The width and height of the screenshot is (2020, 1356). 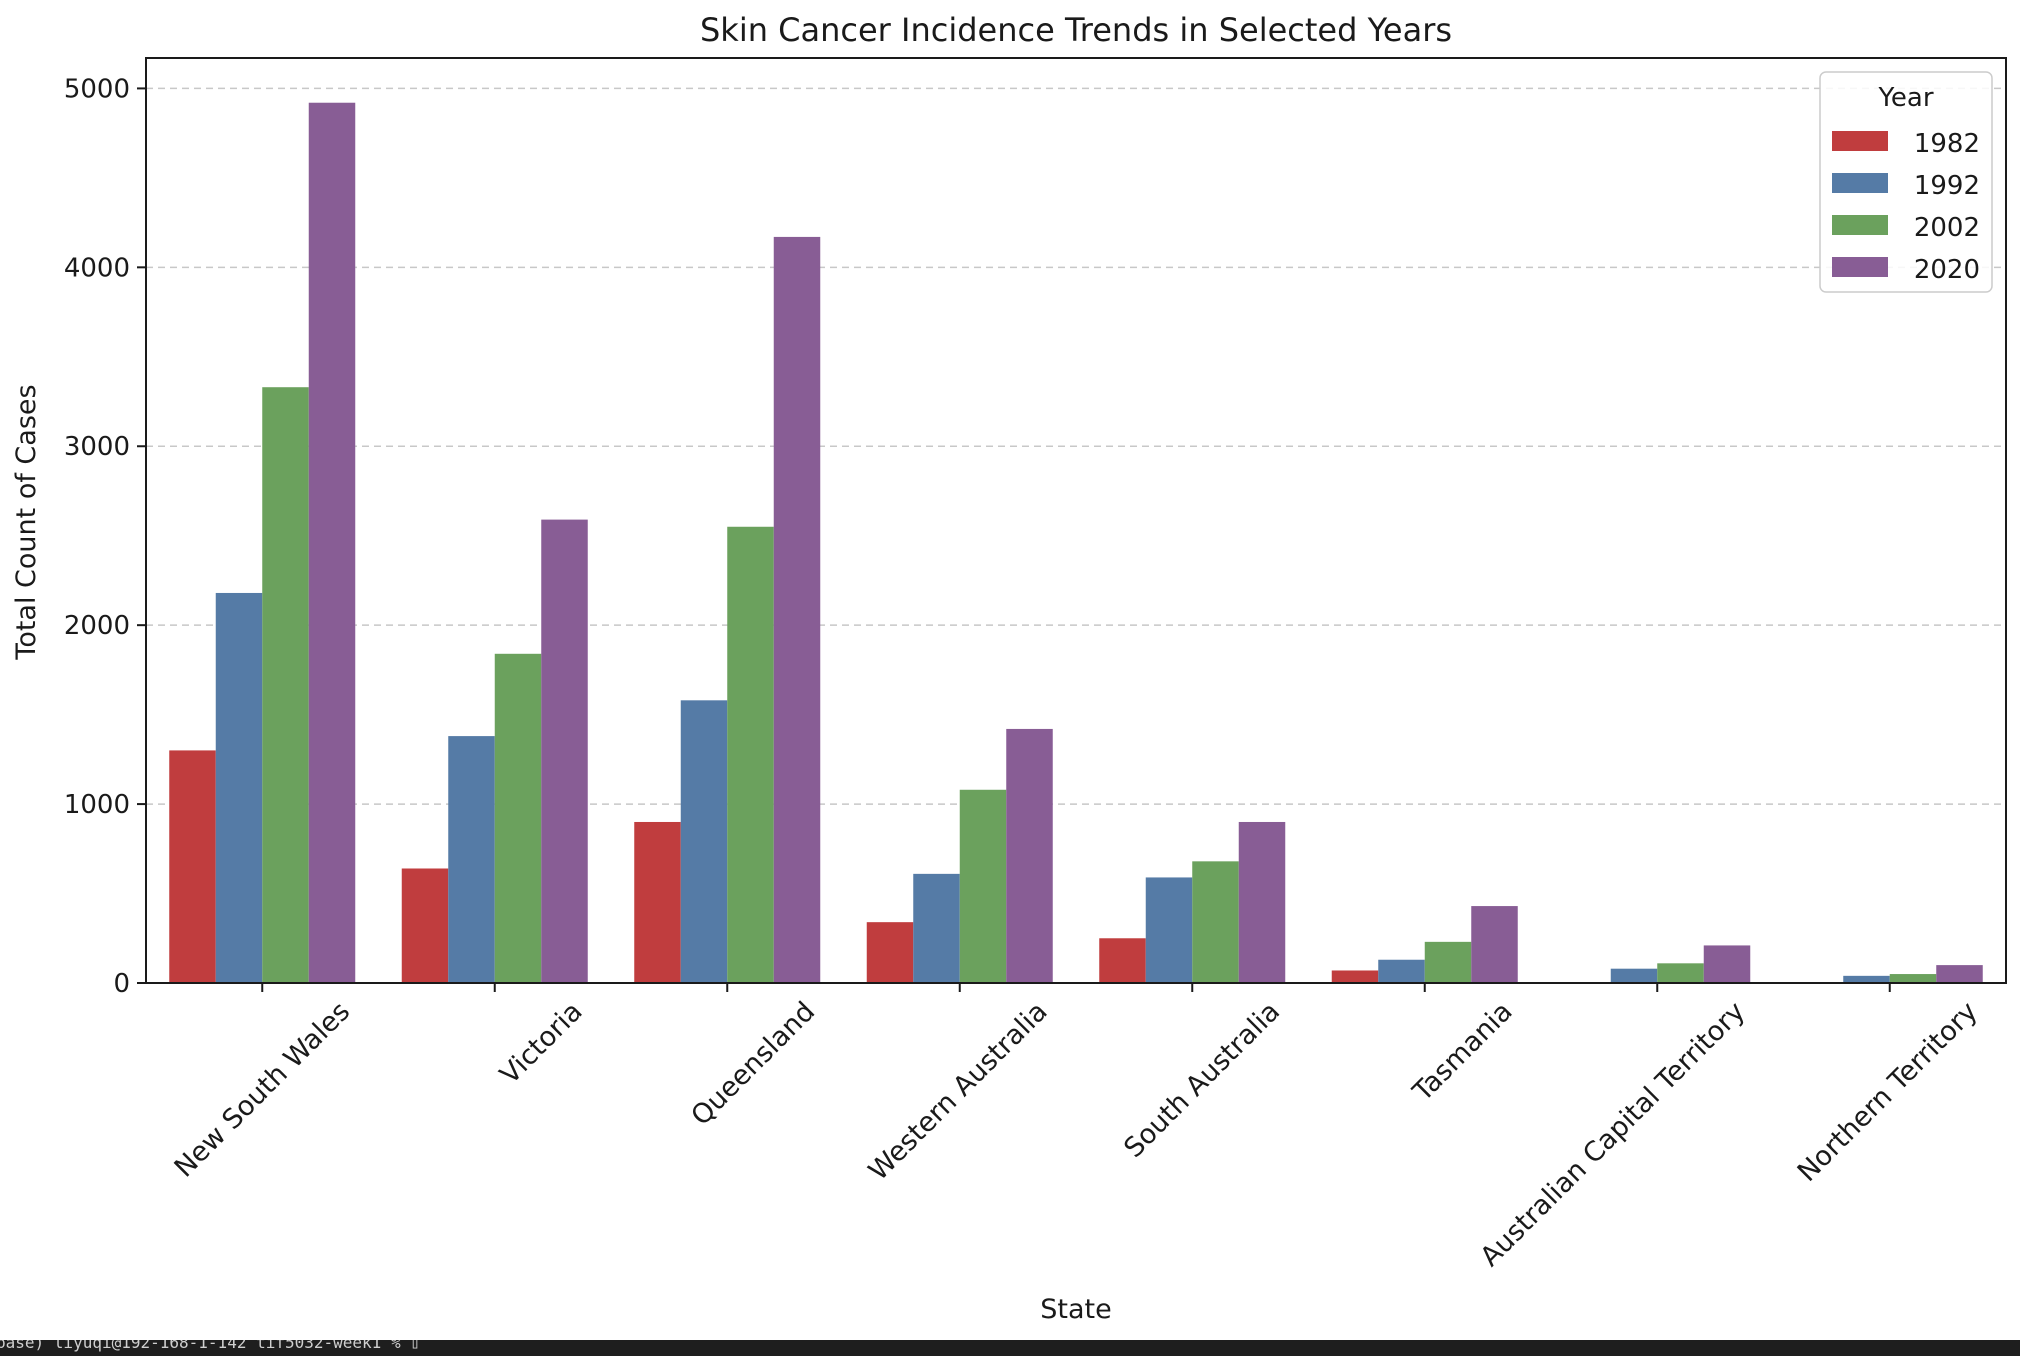 I want to click on y-tick-label: 4000, so click(x=97, y=268).